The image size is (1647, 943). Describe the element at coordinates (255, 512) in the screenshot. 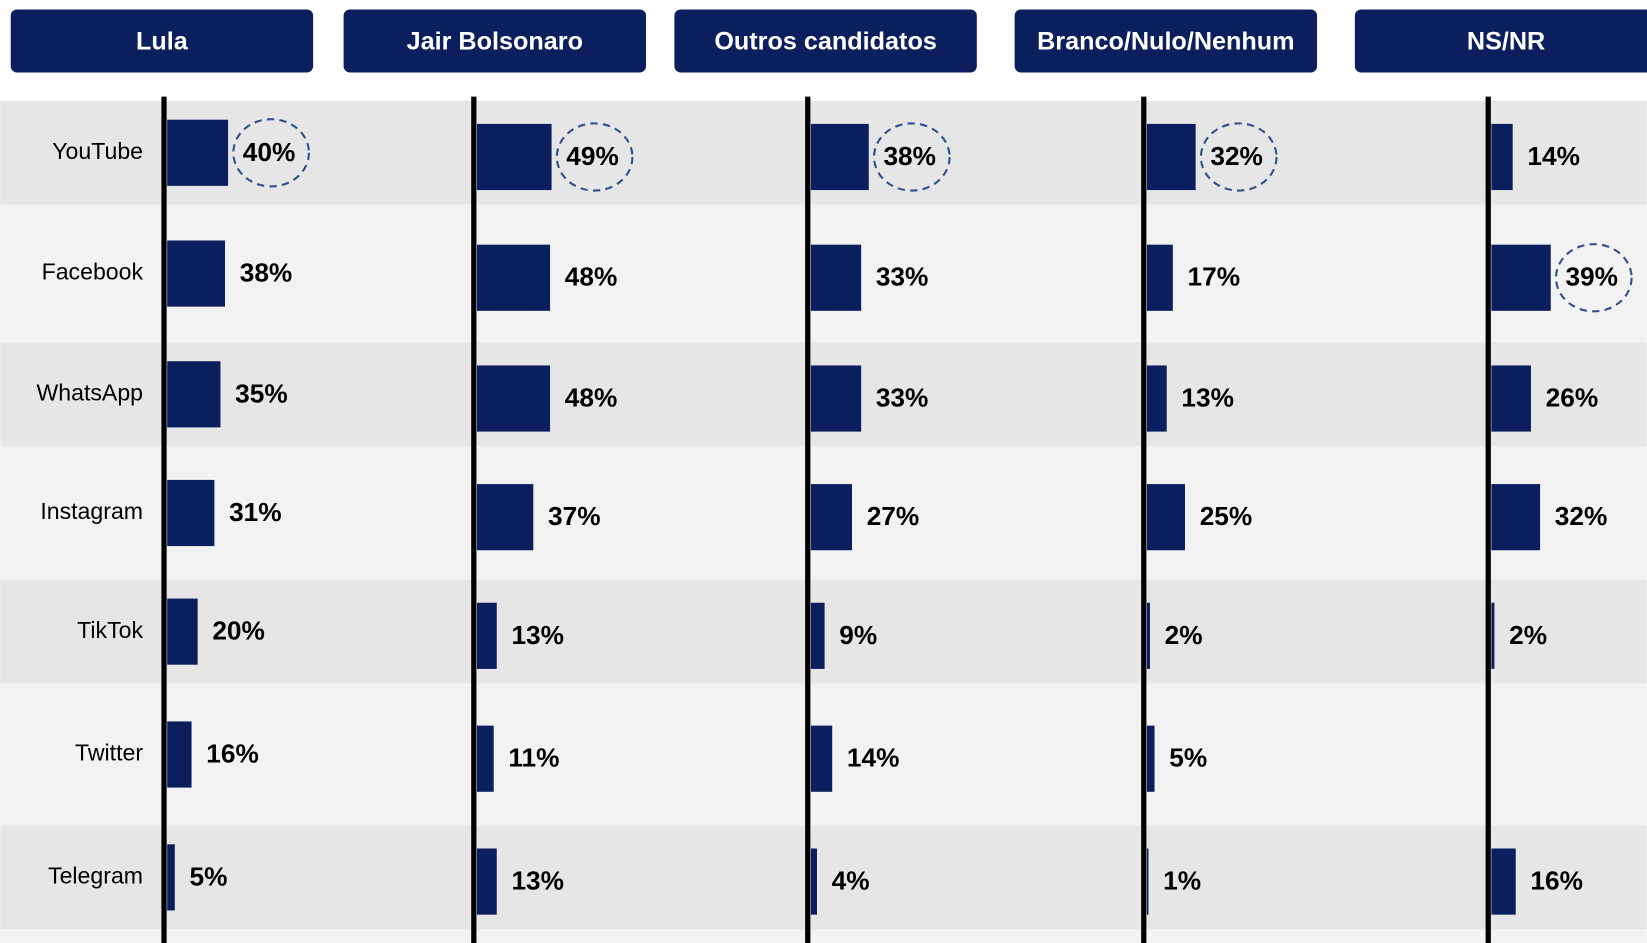

I see `data-label: 31%` at that location.